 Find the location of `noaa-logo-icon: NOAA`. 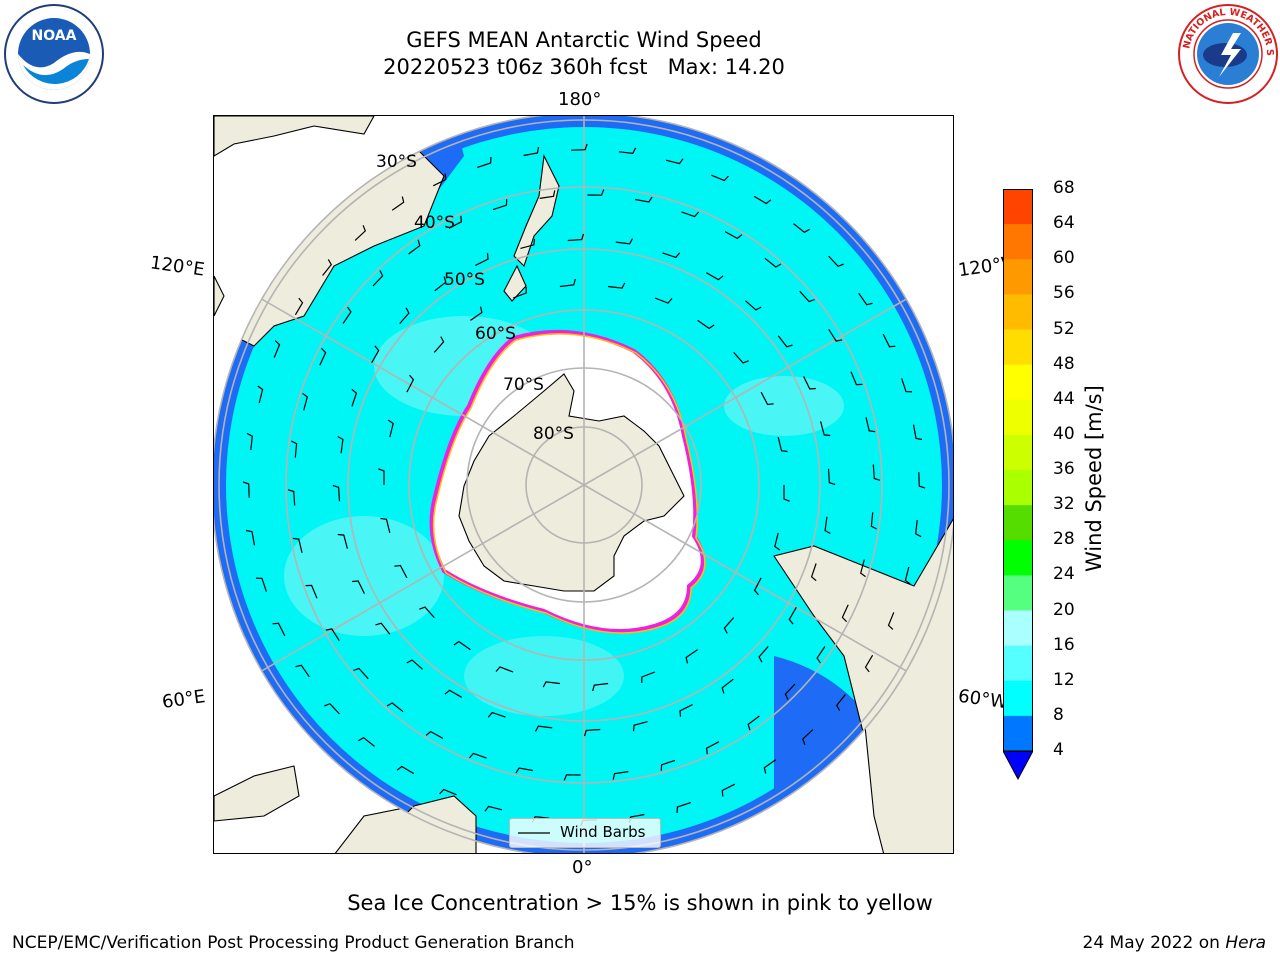

noaa-logo-icon: NOAA is located at coordinates (54, 54).